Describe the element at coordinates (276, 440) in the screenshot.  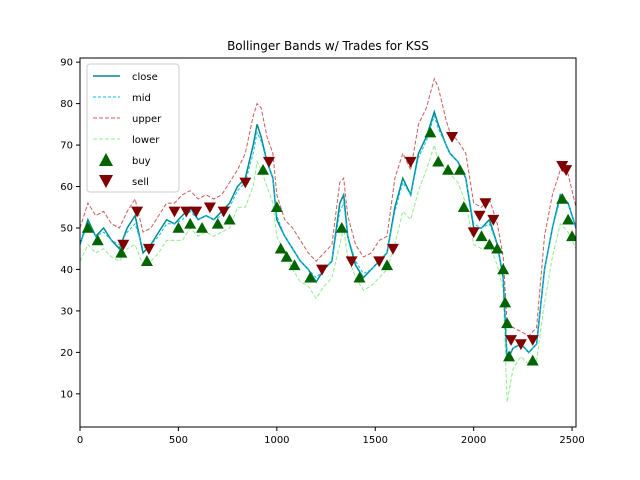
I see `x-tick-label: 1000` at that location.